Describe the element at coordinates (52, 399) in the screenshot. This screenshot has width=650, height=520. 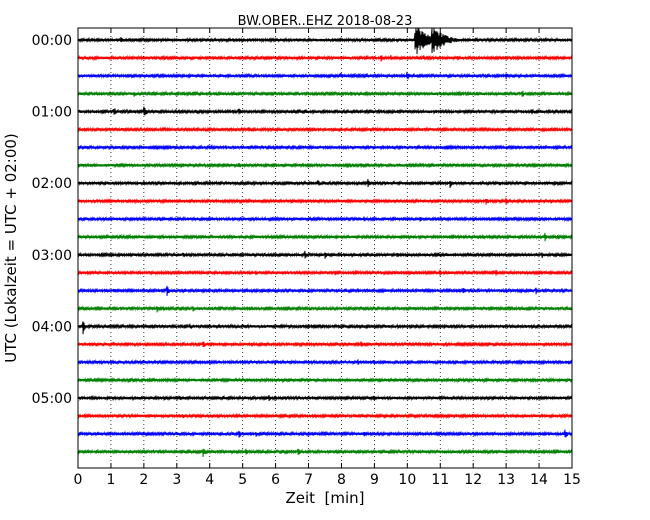
I see `y-tick-label: 05:00` at that location.